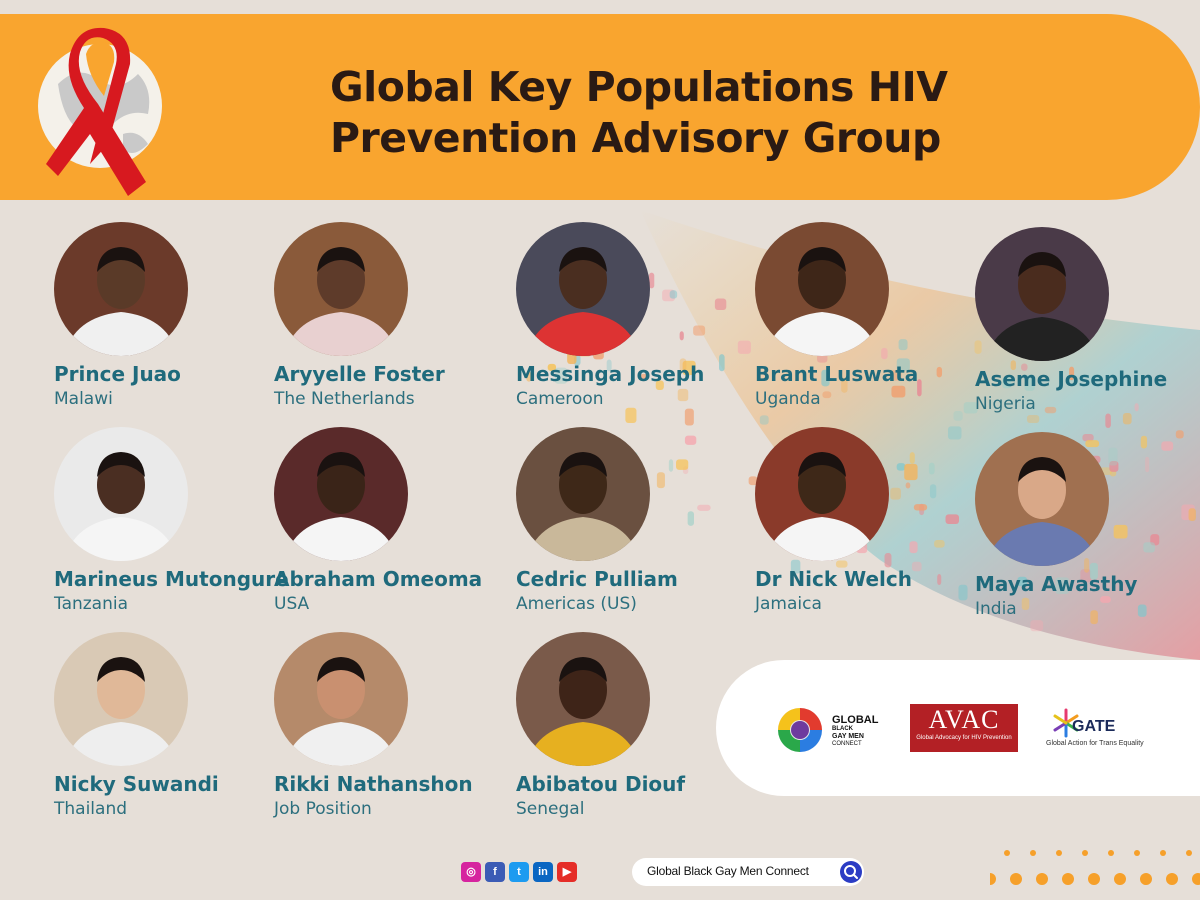 The height and width of the screenshot is (900, 1200). What do you see at coordinates (543, 872) in the screenshot?
I see `linkedin-icon: in` at bounding box center [543, 872].